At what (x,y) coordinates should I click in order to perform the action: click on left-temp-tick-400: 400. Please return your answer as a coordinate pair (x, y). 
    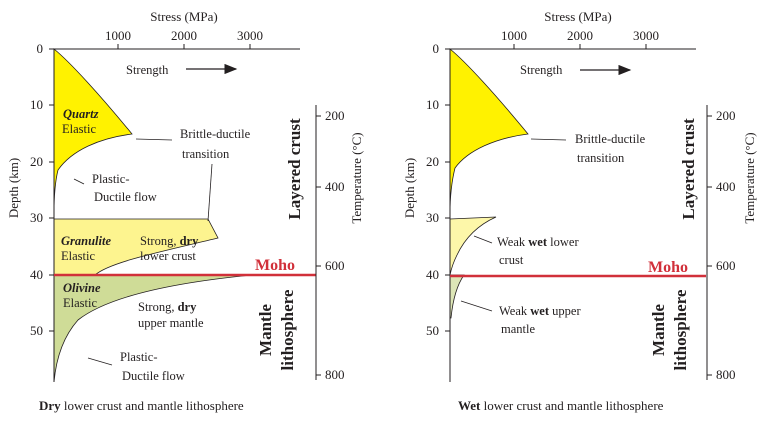
    Looking at the image, I should click on (335, 186).